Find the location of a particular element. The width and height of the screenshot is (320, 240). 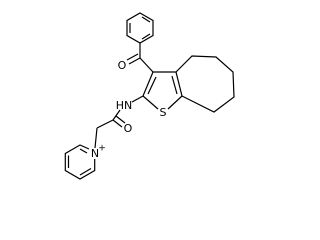

atom-label: S is located at coordinates (163, 112).